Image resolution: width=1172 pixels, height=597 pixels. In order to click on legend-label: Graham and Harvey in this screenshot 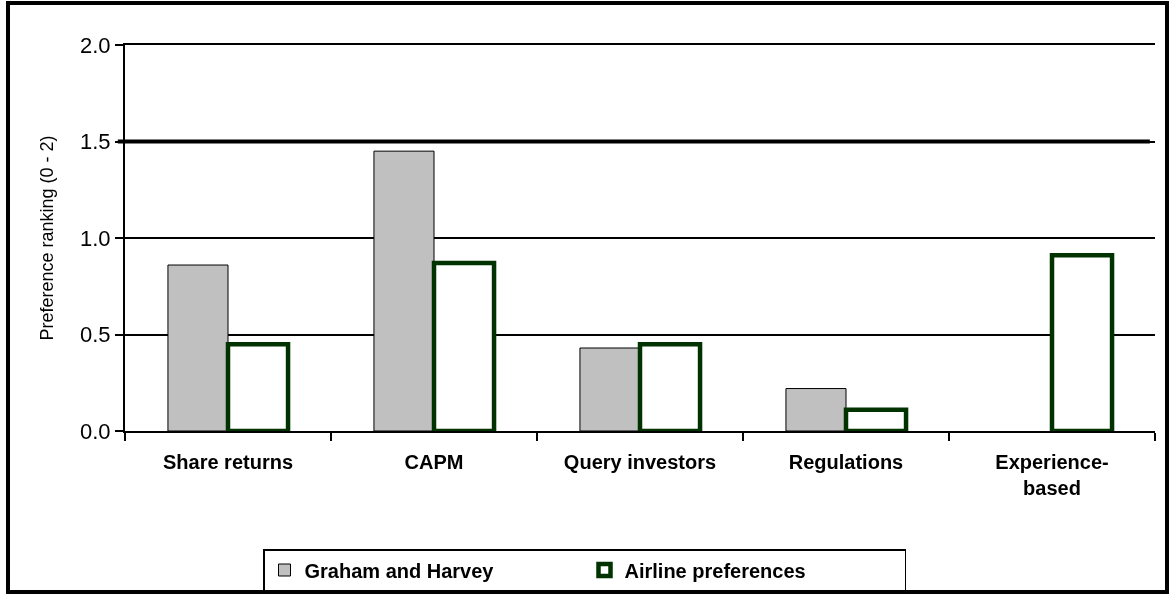, I will do `click(399, 570)`.